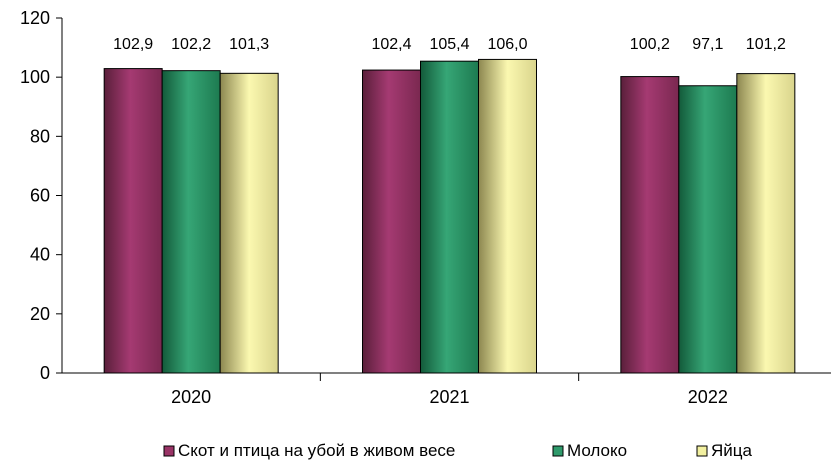  Describe the element at coordinates (249, 44) in the screenshot. I see `data-label: 101,3` at that location.